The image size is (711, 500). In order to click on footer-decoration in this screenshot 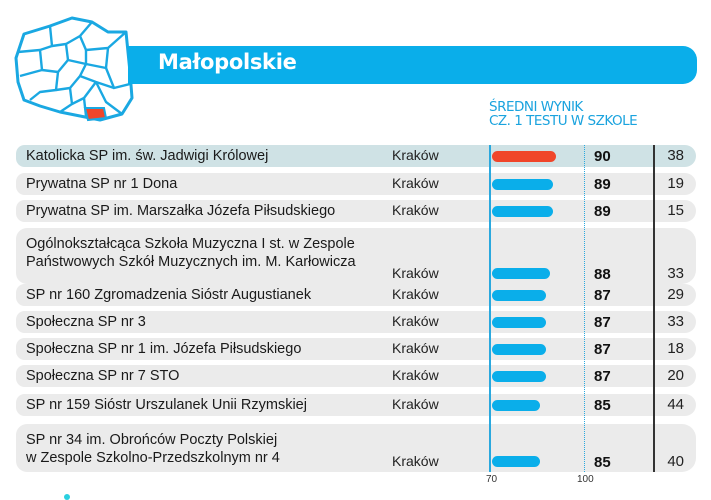, I will do `click(67, 497)`.